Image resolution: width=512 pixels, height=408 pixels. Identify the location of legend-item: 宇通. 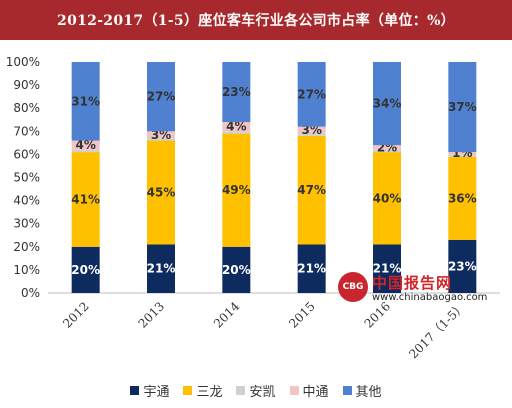
(149, 390).